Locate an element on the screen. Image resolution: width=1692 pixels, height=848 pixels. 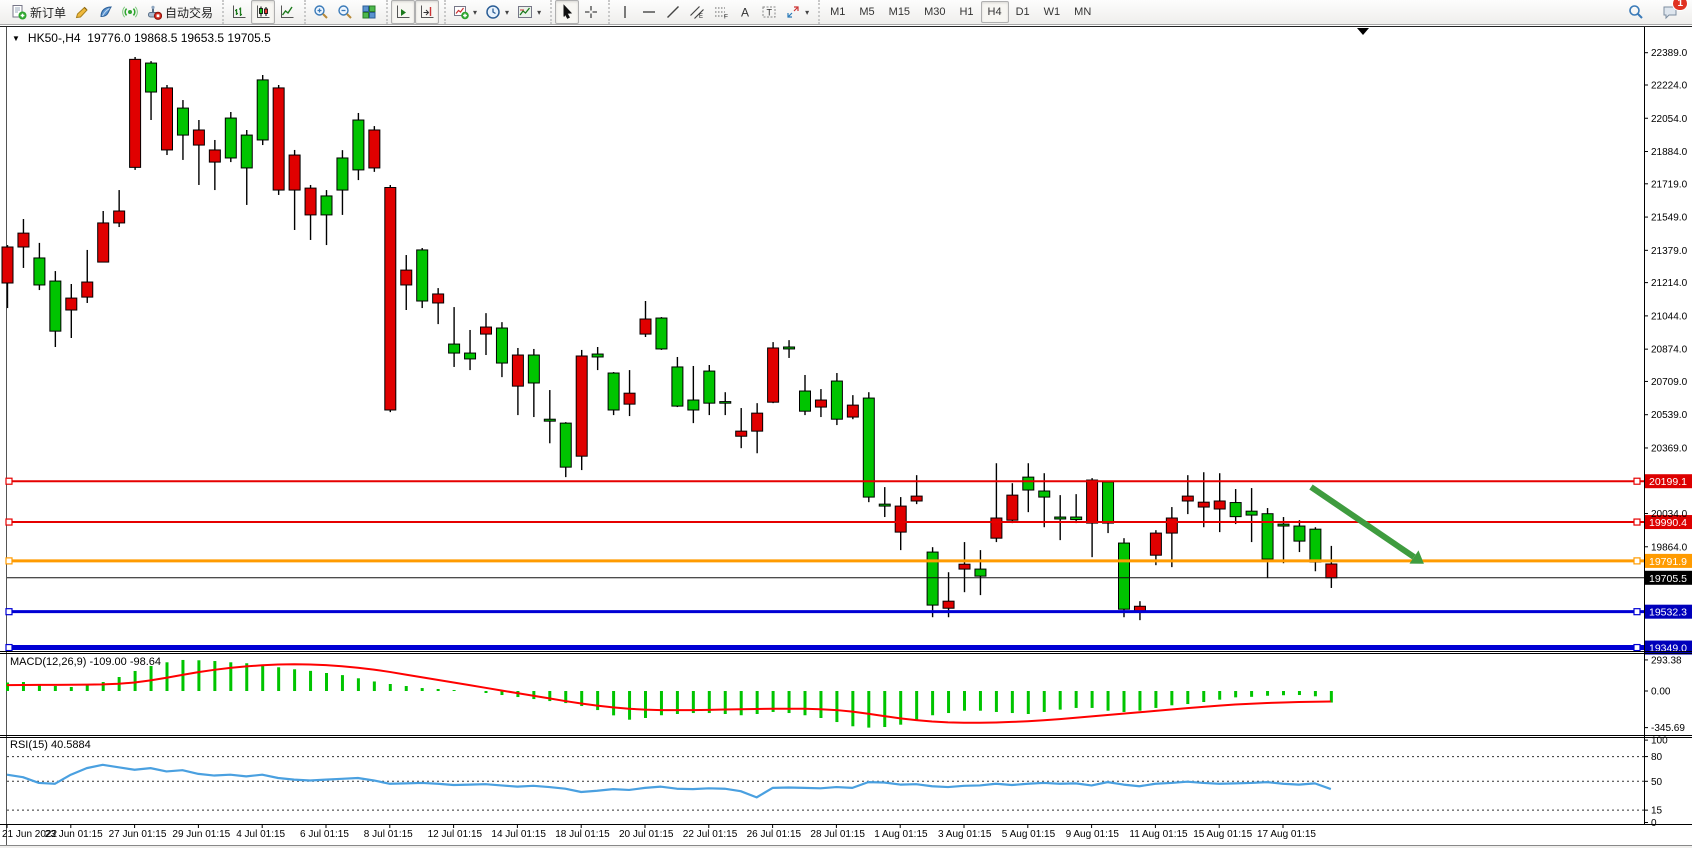
tile-windows-button is located at coordinates (369, 12).